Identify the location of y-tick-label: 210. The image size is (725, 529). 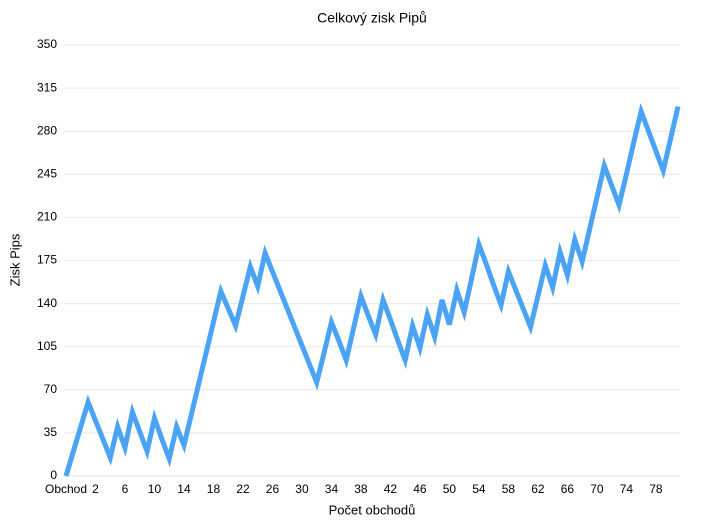
(47, 217).